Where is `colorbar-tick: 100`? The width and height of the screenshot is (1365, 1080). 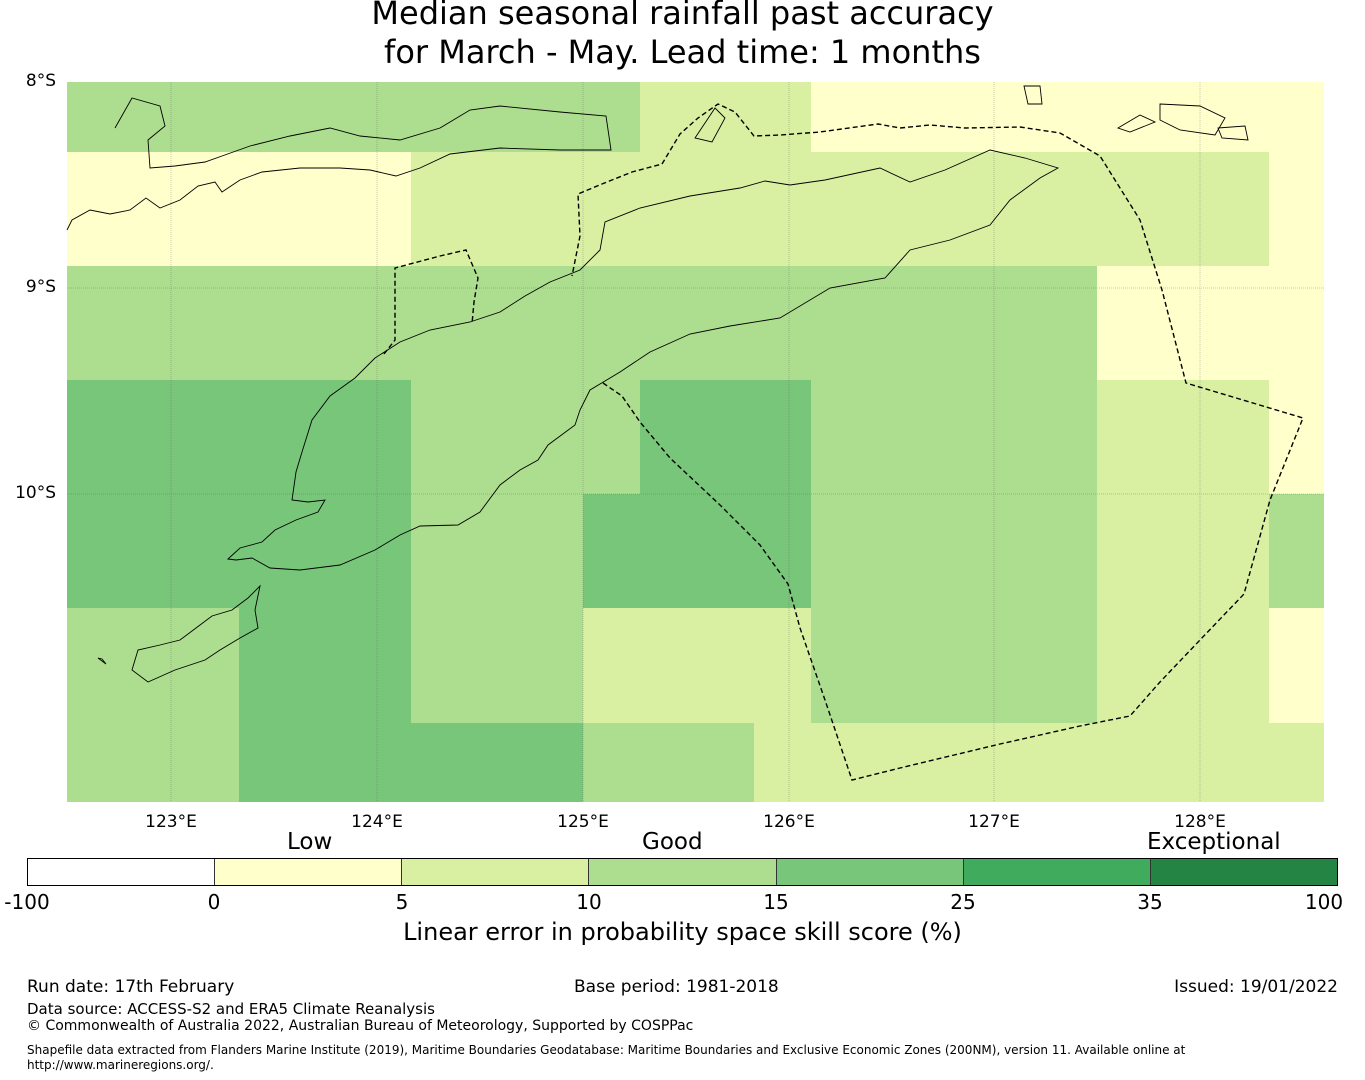
colorbar-tick: 100 is located at coordinates (1324, 902).